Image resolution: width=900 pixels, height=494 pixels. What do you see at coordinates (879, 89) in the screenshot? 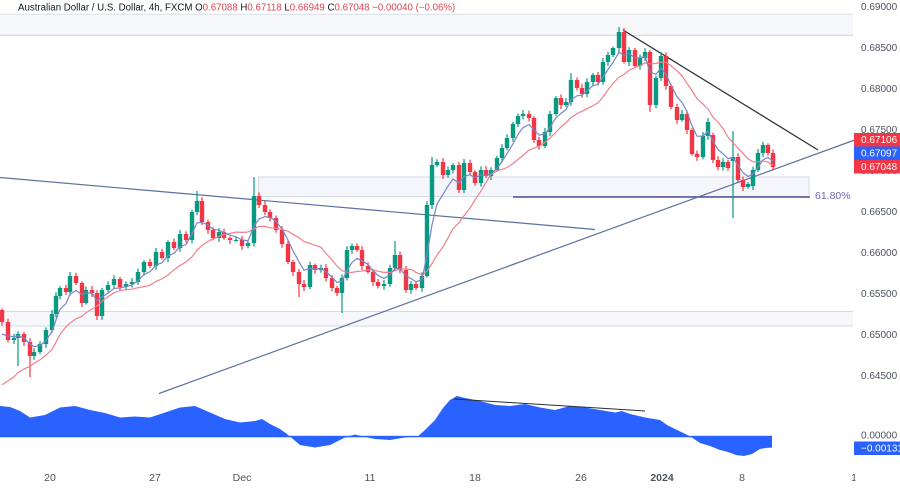
I see `svg-text: 0.68000` at bounding box center [879, 89].